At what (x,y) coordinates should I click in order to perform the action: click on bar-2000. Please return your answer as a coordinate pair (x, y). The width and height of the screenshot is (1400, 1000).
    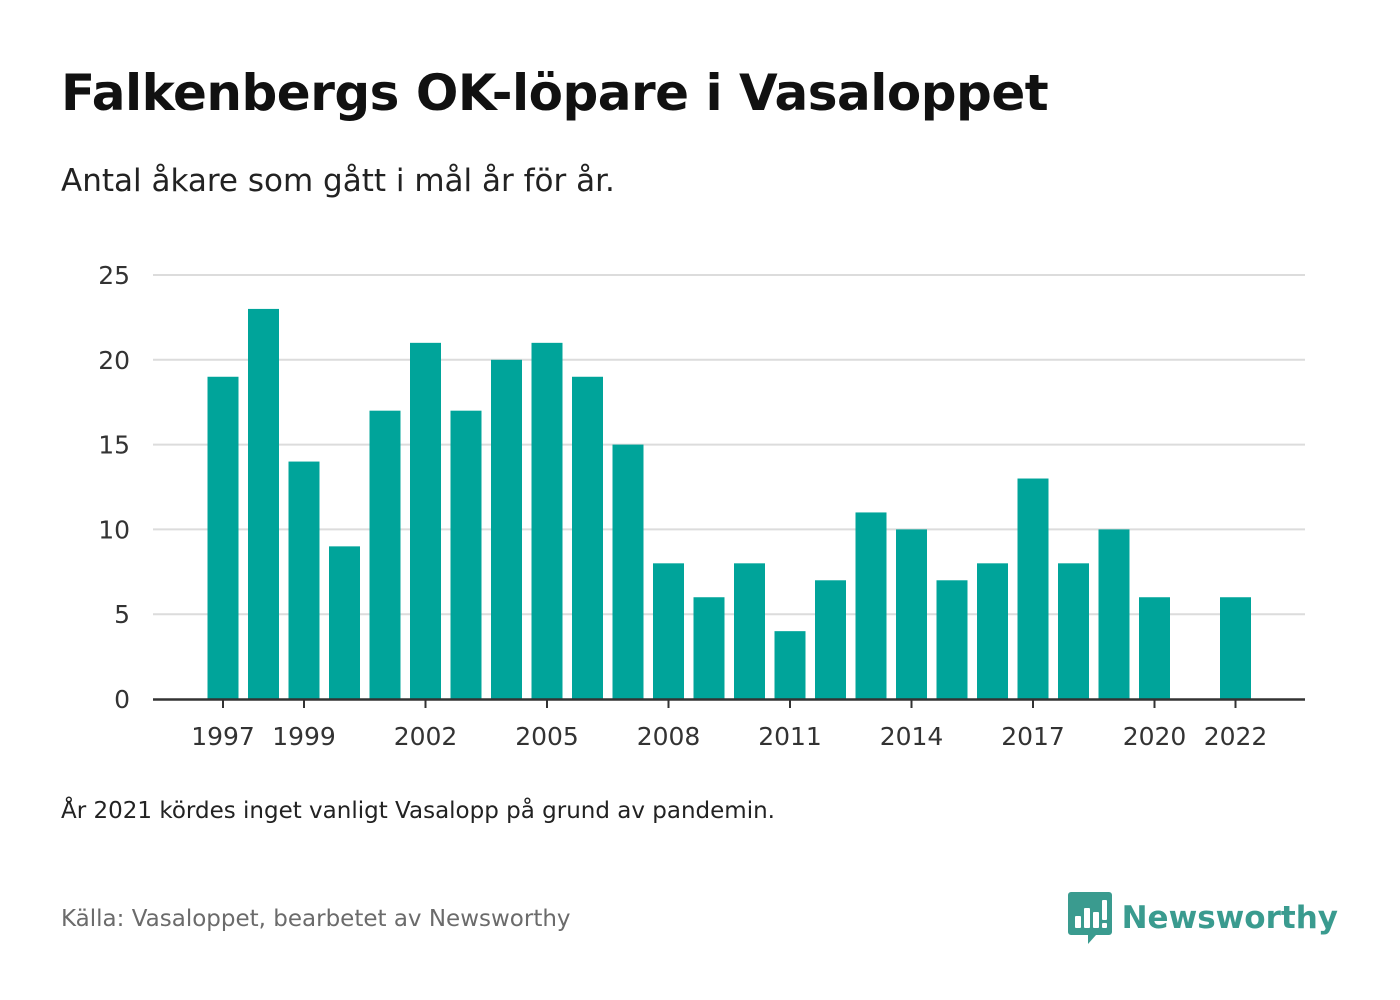
    Looking at the image, I should click on (344, 622).